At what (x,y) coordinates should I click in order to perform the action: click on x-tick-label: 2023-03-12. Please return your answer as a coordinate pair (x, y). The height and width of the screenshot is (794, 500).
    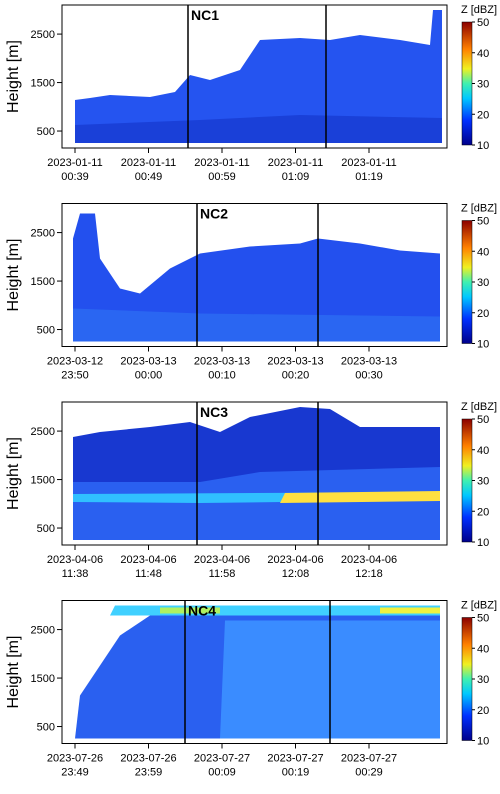
    Looking at the image, I should click on (75, 362).